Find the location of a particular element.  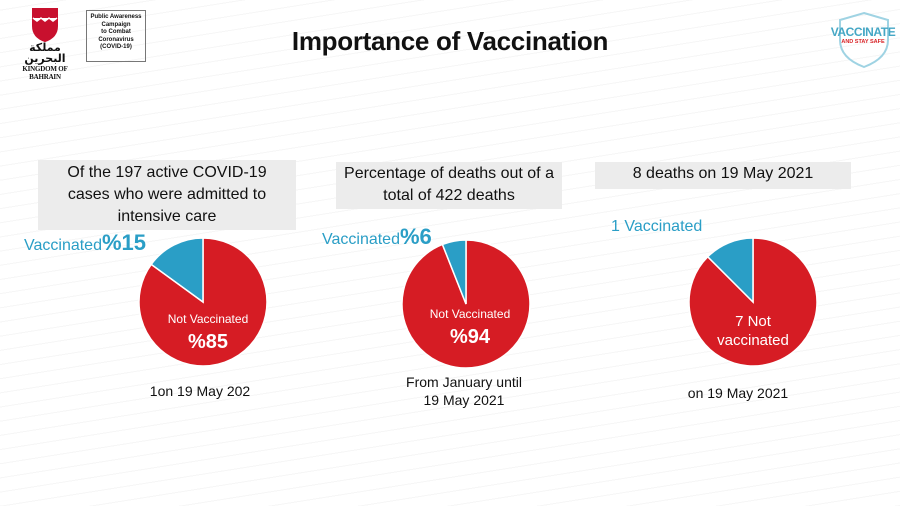

slice-not-vaccinated is located at coordinates (203, 302).